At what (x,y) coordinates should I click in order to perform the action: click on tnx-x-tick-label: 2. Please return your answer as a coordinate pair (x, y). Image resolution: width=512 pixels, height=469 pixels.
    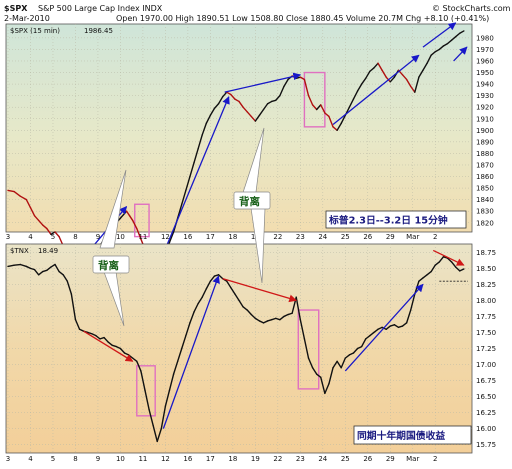
    Looking at the image, I should click on (435, 459).